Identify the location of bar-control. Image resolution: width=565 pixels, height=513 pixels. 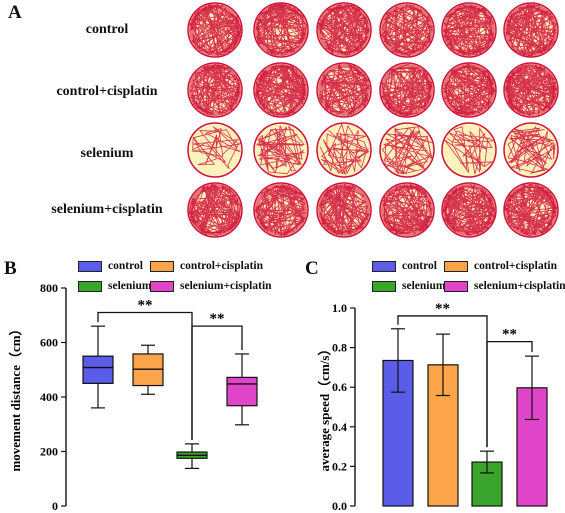
(398, 417).